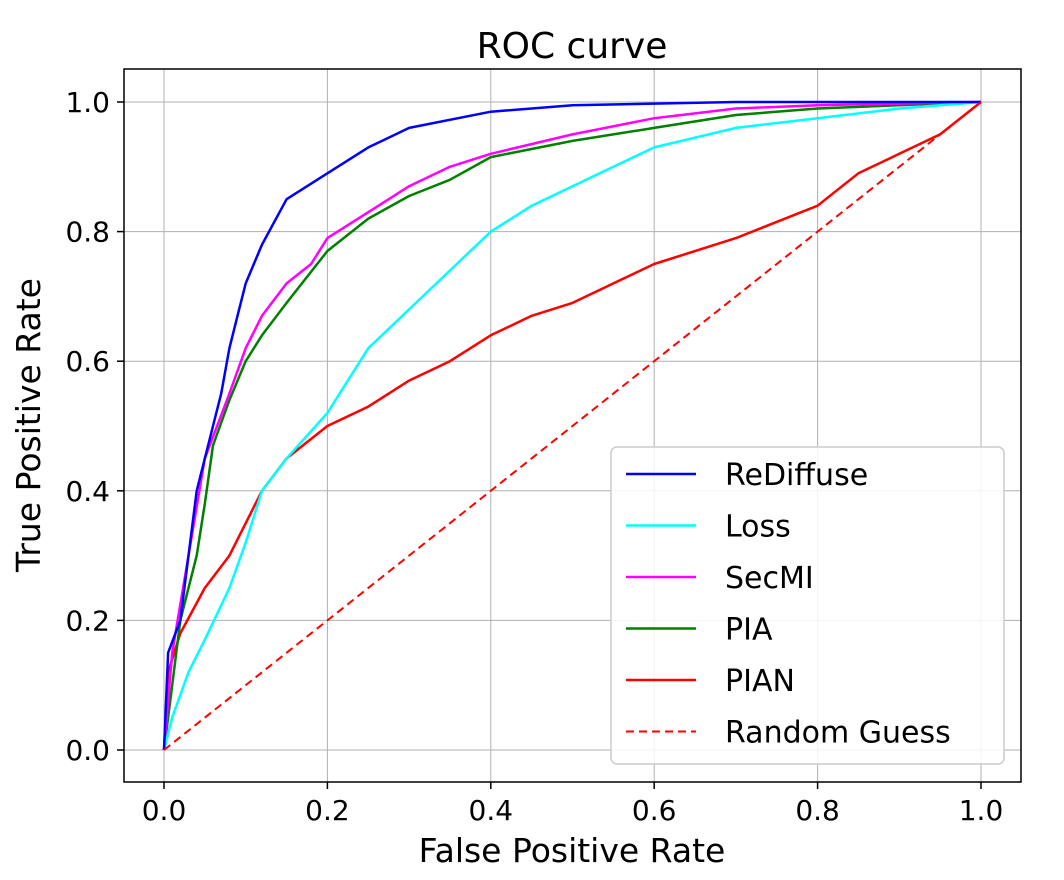 The height and width of the screenshot is (880, 1064). What do you see at coordinates (164, 810) in the screenshot?
I see `x-tick-label: 0.0` at bounding box center [164, 810].